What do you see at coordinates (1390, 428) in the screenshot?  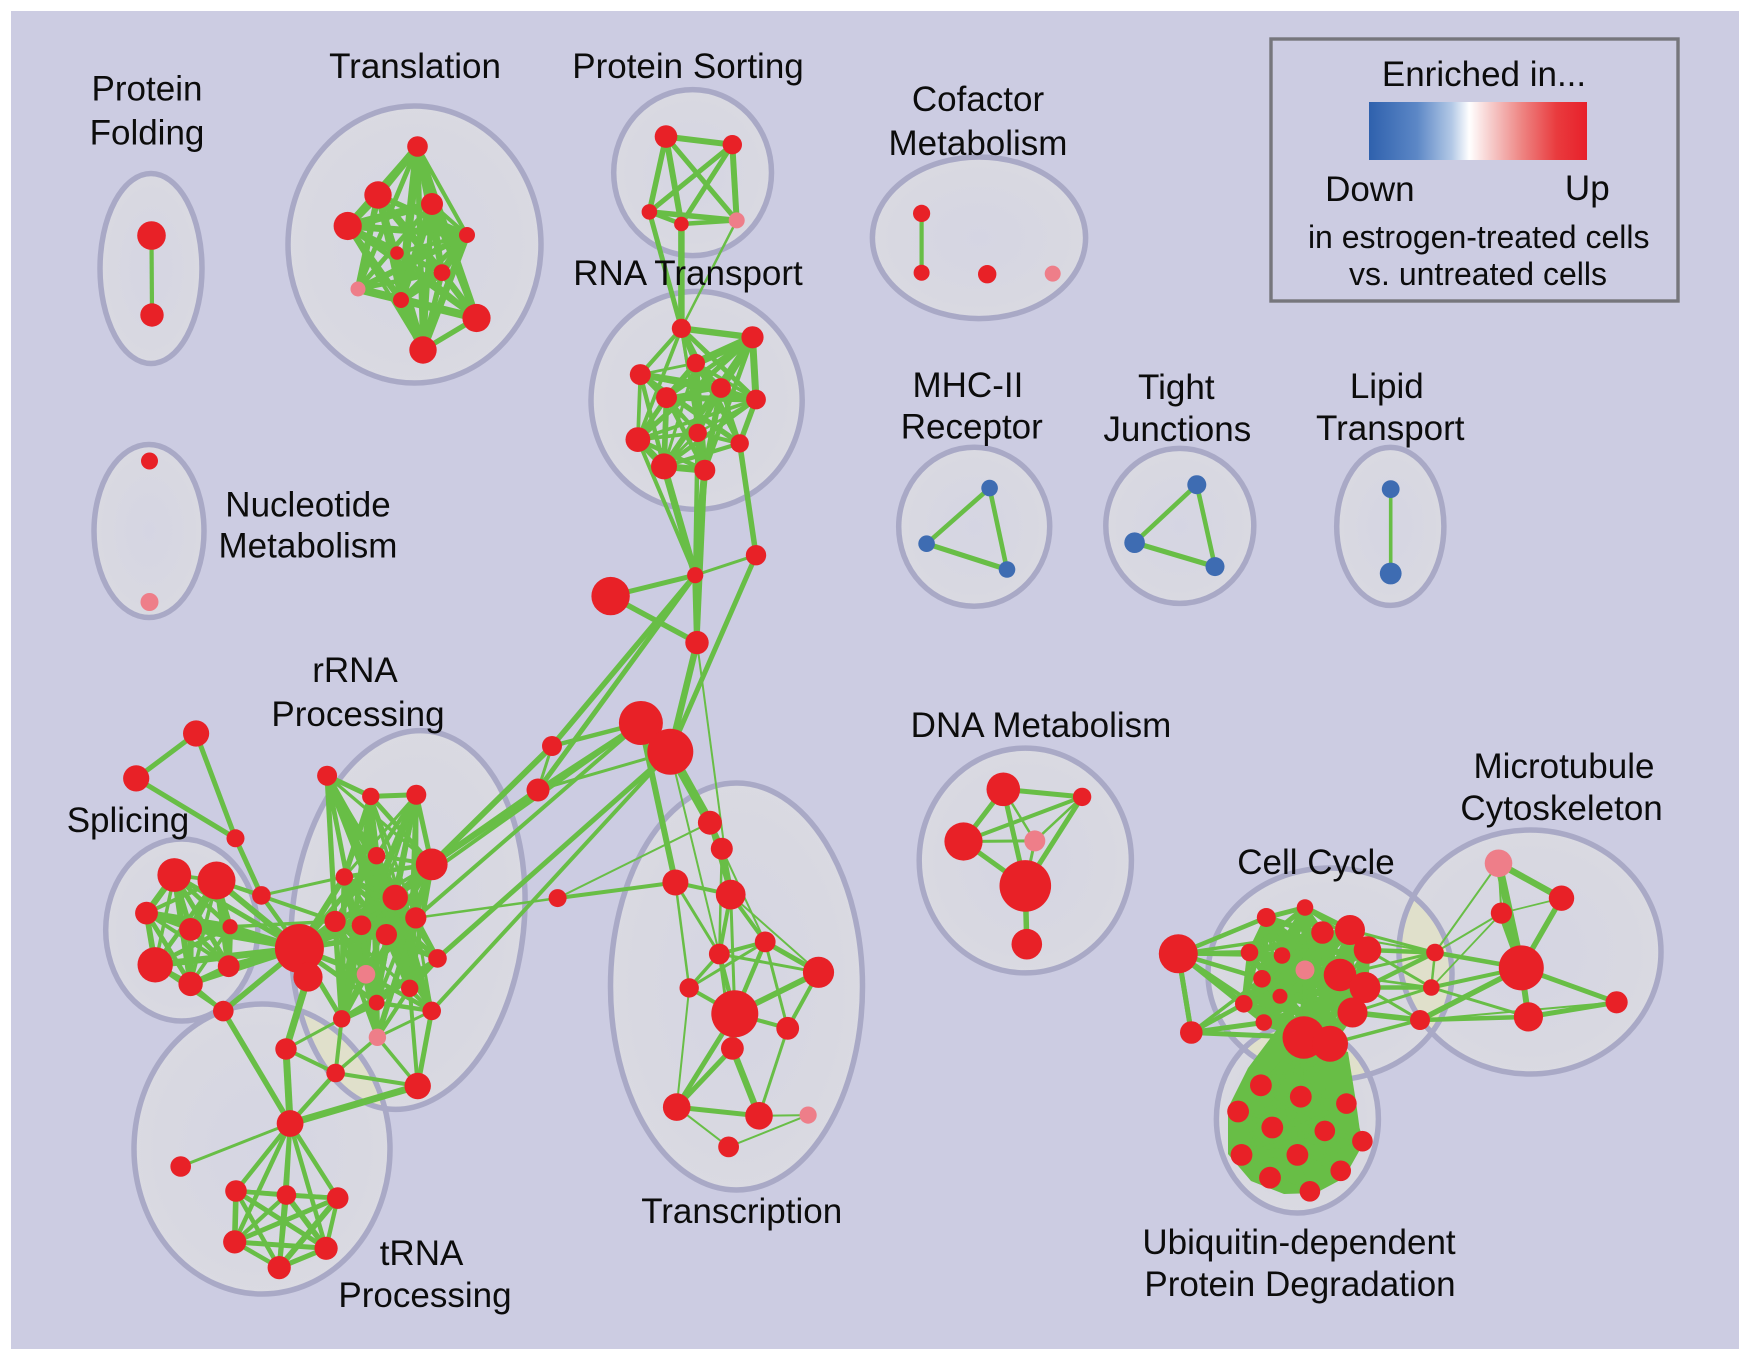 I see `svg-text: Transport` at bounding box center [1390, 428].